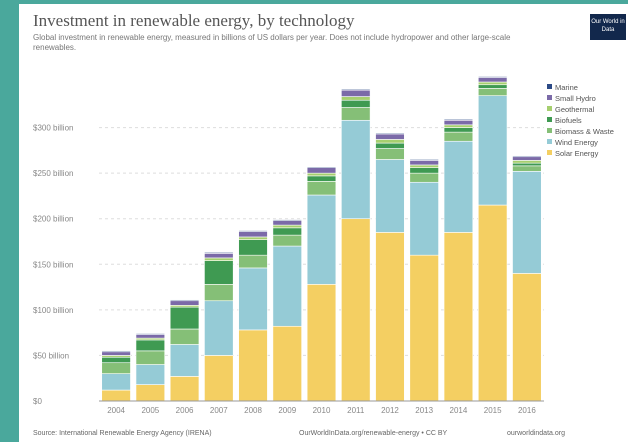  I want to click on y-tick-label: $300 billion, so click(53, 128).